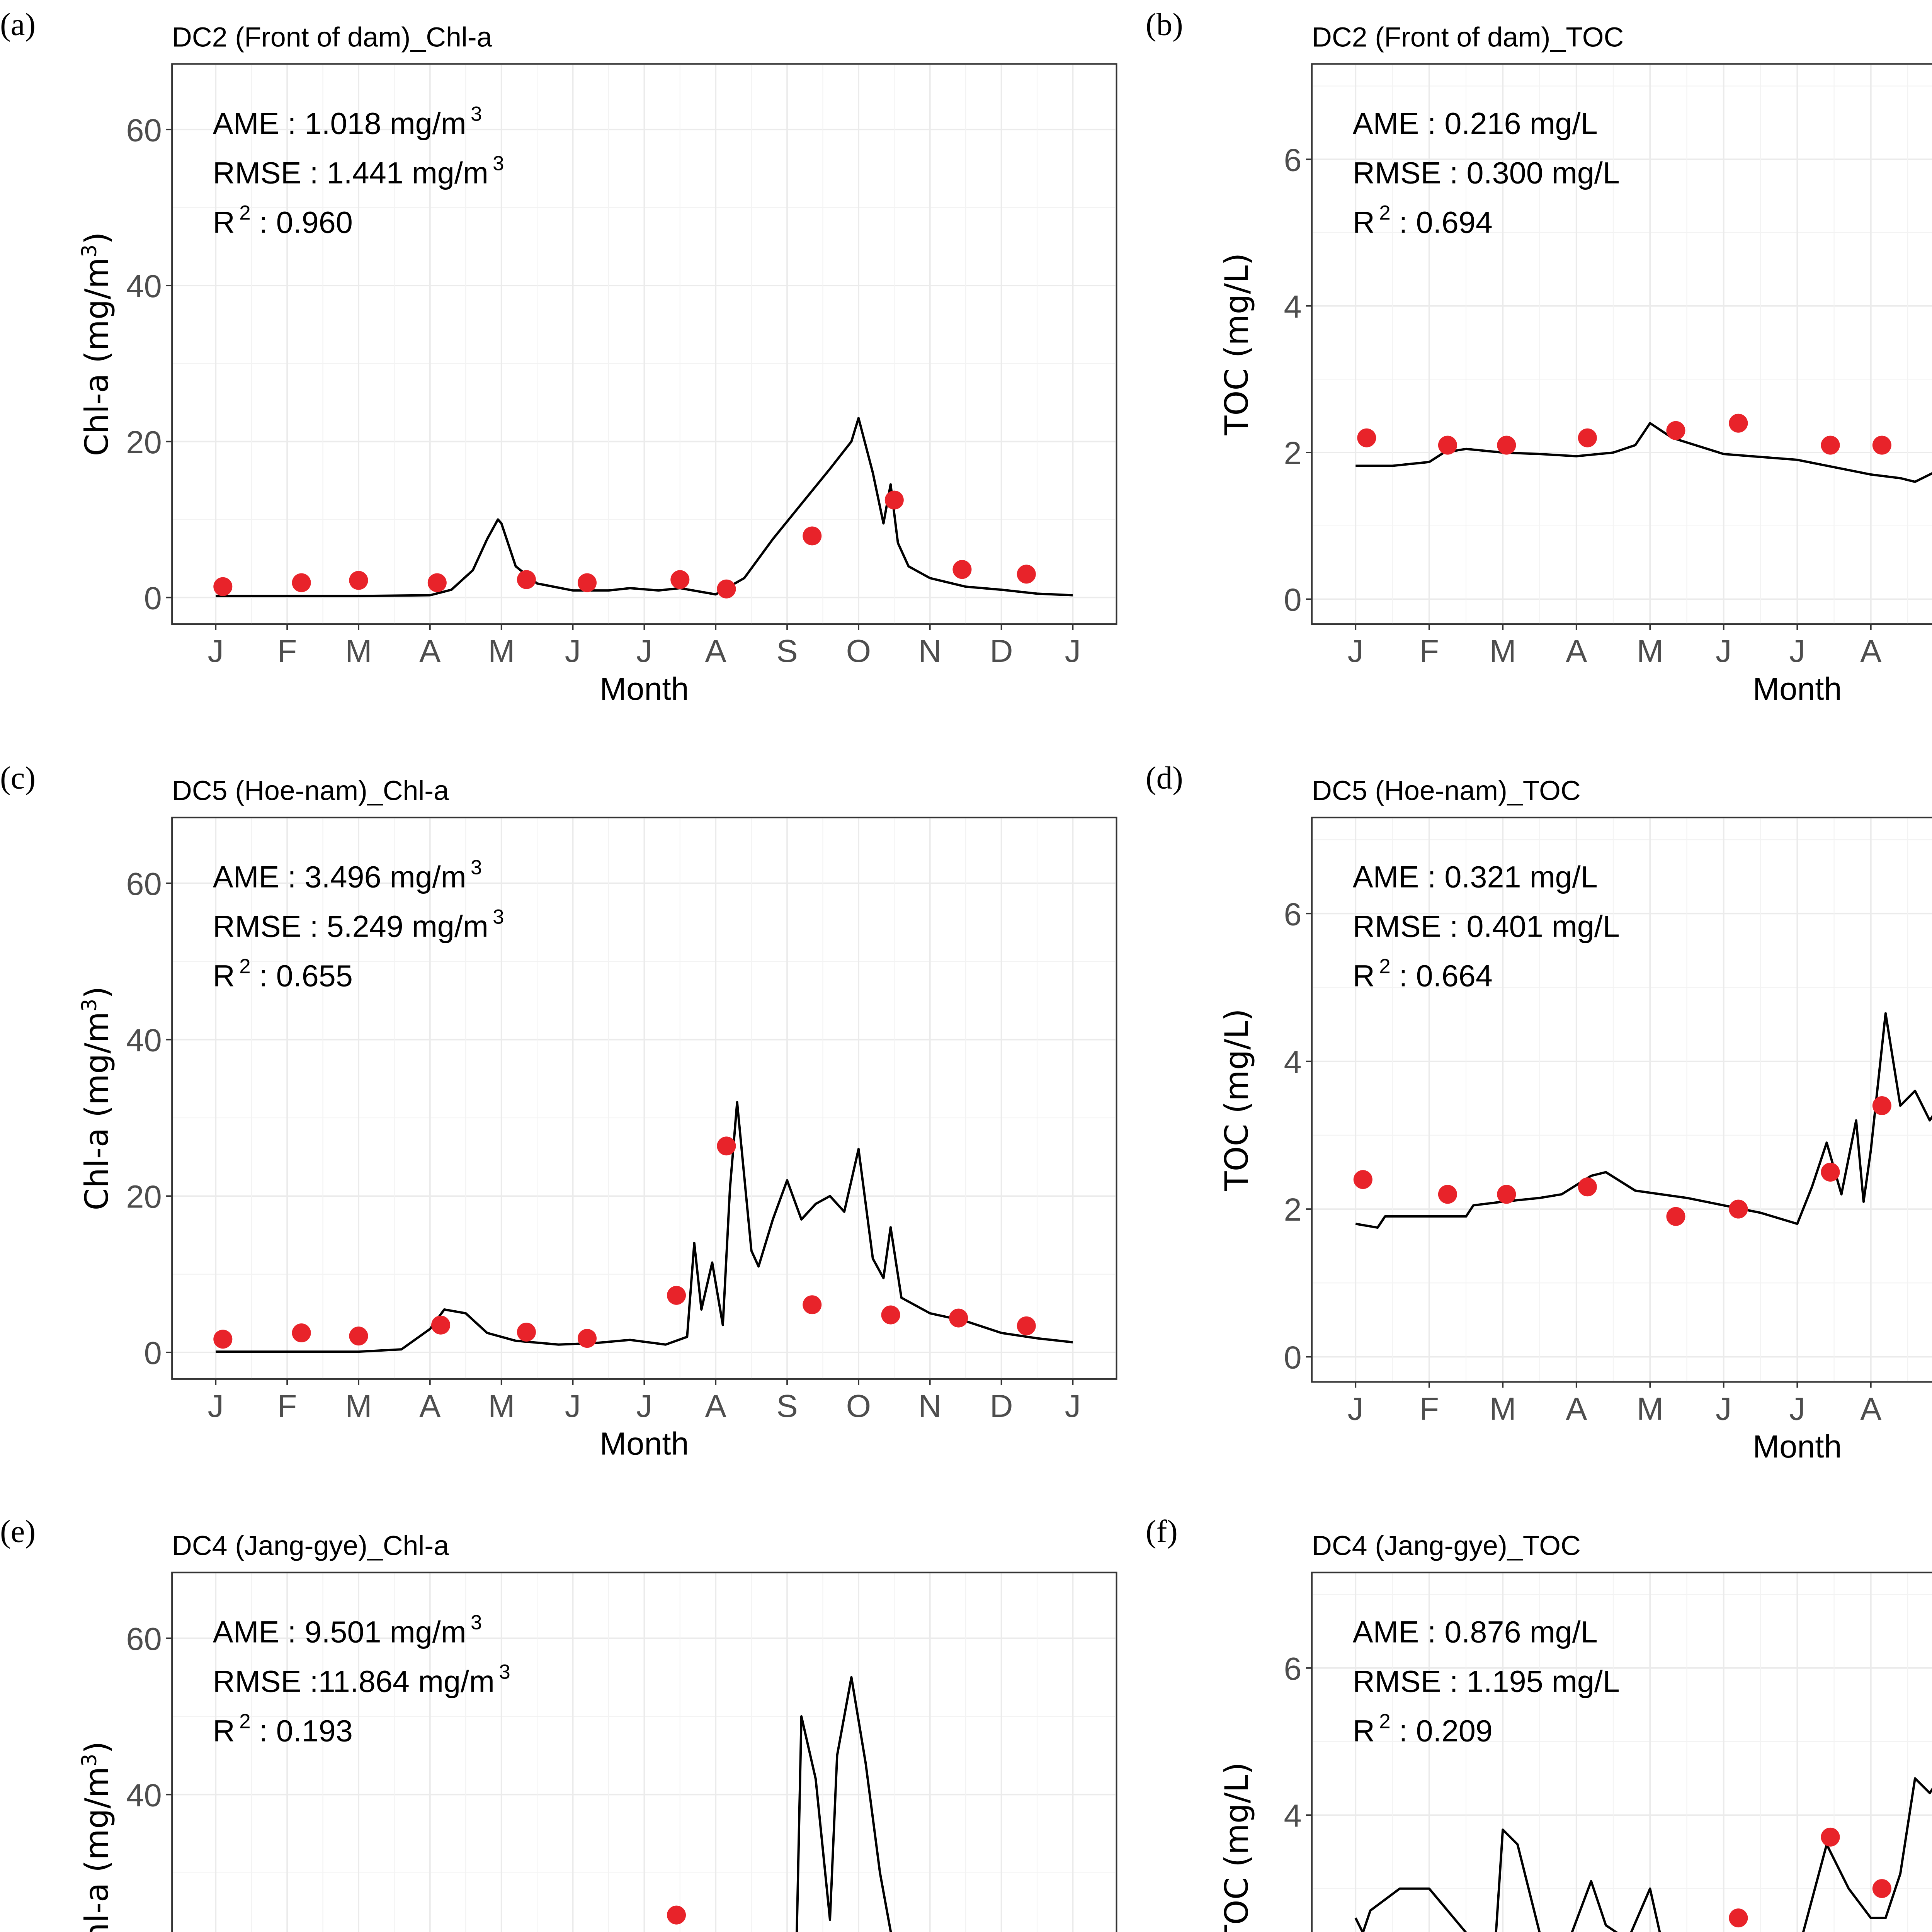 Image resolution: width=1932 pixels, height=1932 pixels. Describe the element at coordinates (1476, 123) in the screenshot. I see `stat-text: AME : 0.216 mg/L` at that location.